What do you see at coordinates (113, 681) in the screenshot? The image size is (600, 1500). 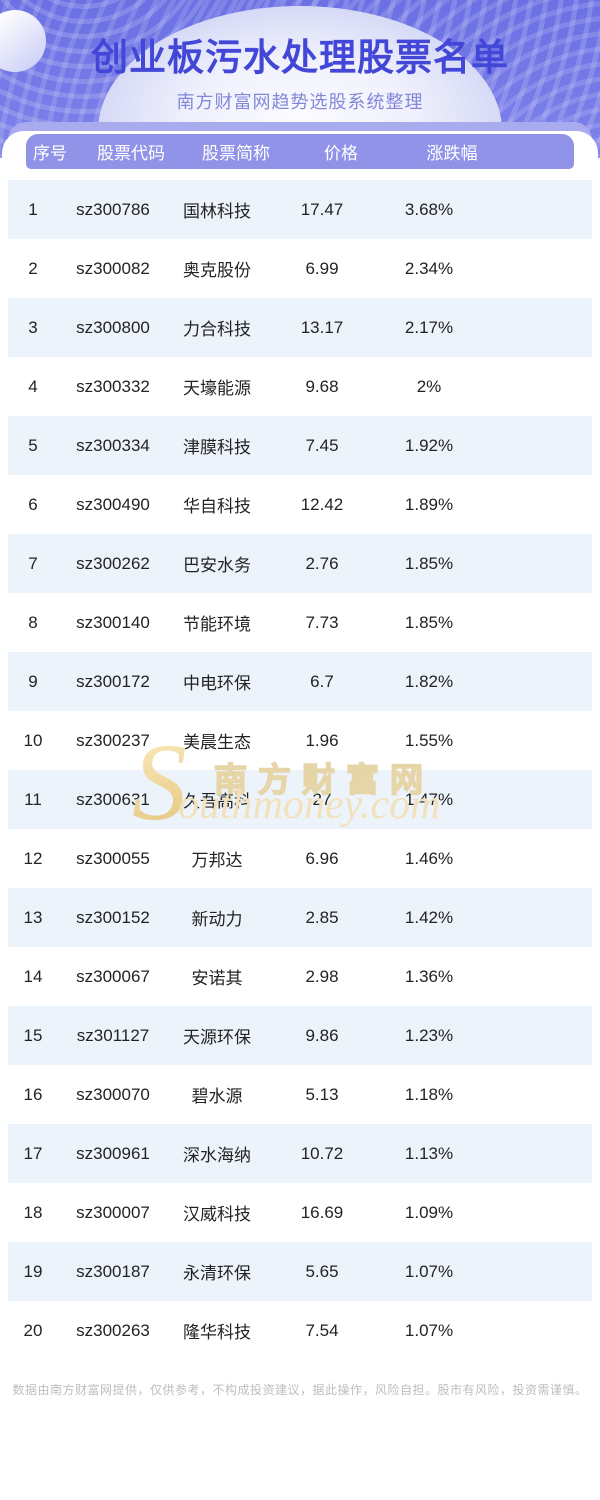 I see `cell-code: sz300172` at bounding box center [113, 681].